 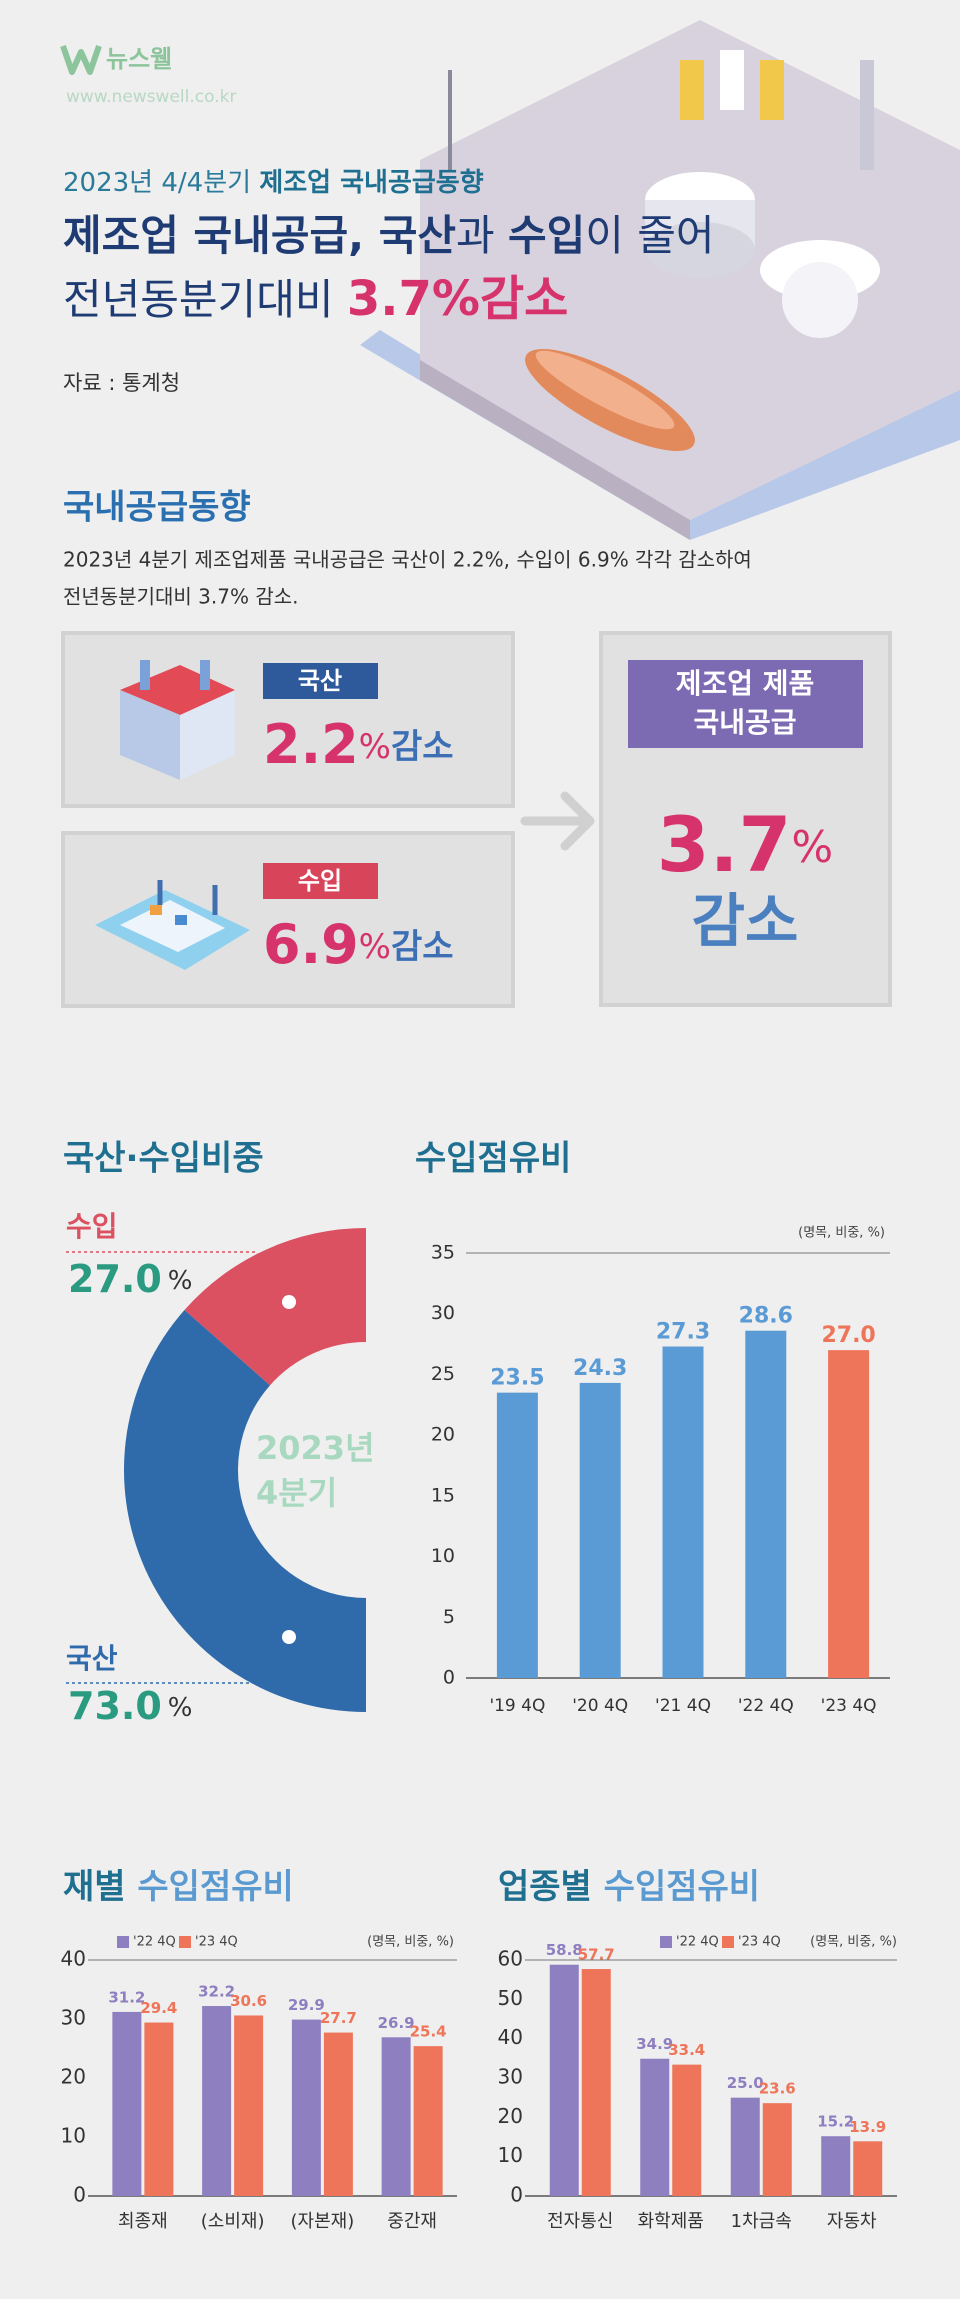 I want to click on x-tick-label: '23 4Q, so click(x=849, y=1706).